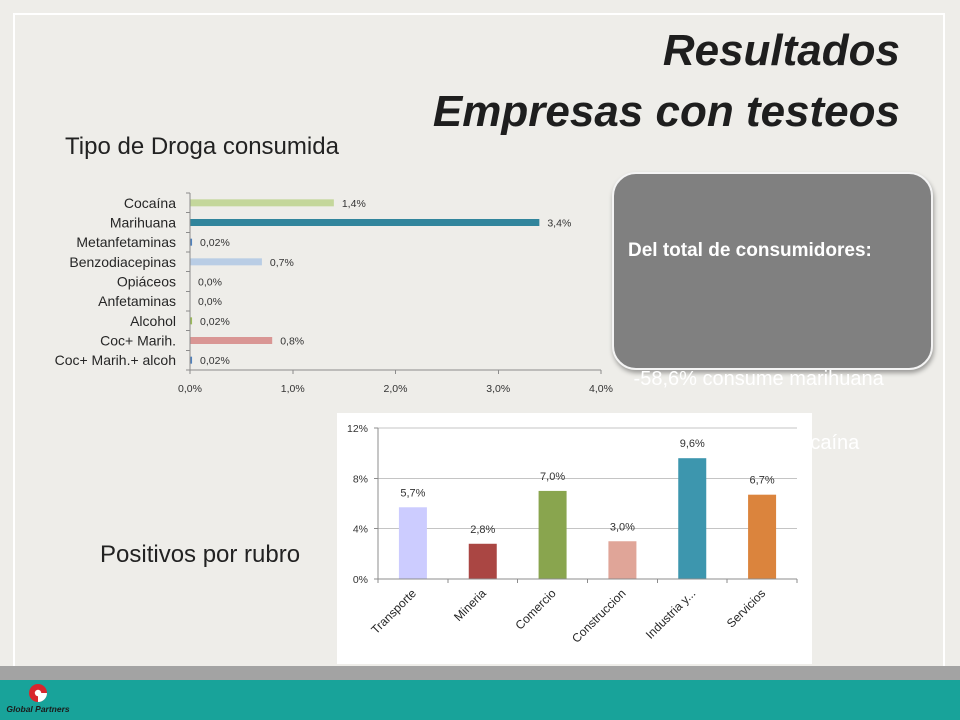 The height and width of the screenshot is (720, 960). Describe the element at coordinates (138, 341) in the screenshot. I see `category-label: Coc+ Marih.` at that location.